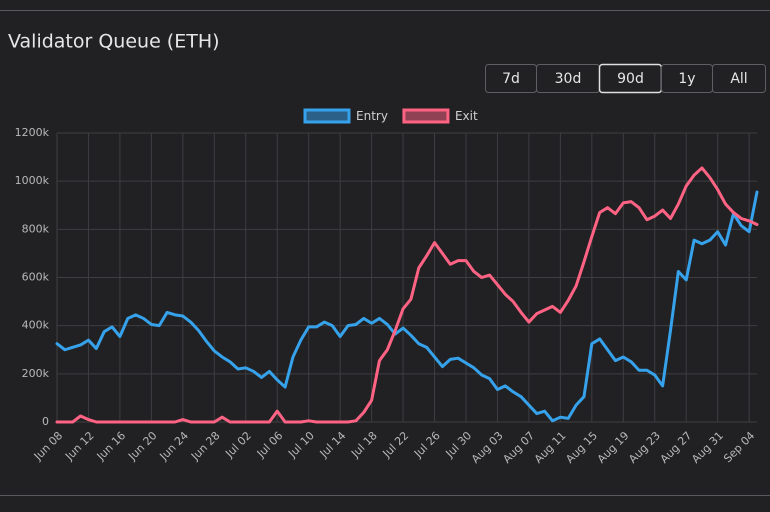 The height and width of the screenshot is (512, 770). I want to click on y-tick-label: 800k, so click(36, 228).